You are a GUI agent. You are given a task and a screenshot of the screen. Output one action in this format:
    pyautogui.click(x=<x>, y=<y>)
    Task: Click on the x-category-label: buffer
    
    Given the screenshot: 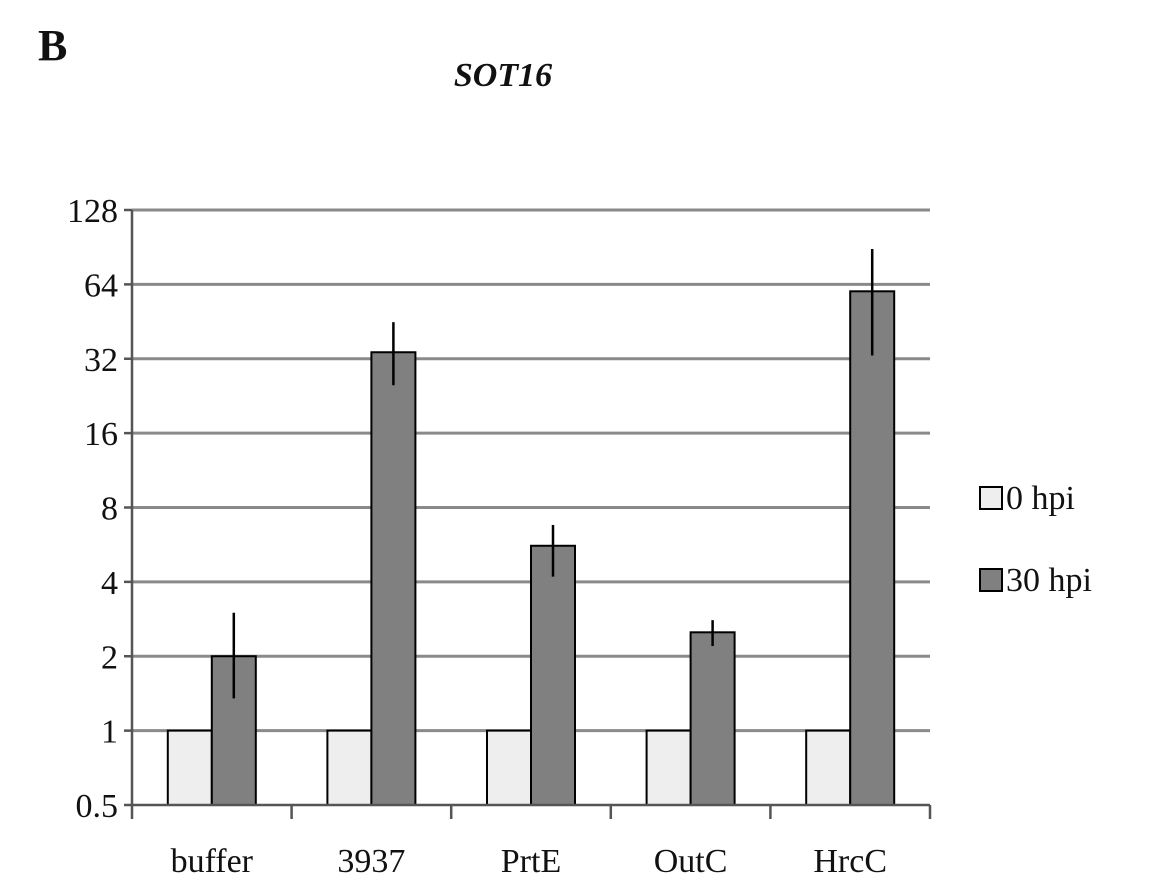 What is the action you would take?
    pyautogui.click(x=212, y=861)
    